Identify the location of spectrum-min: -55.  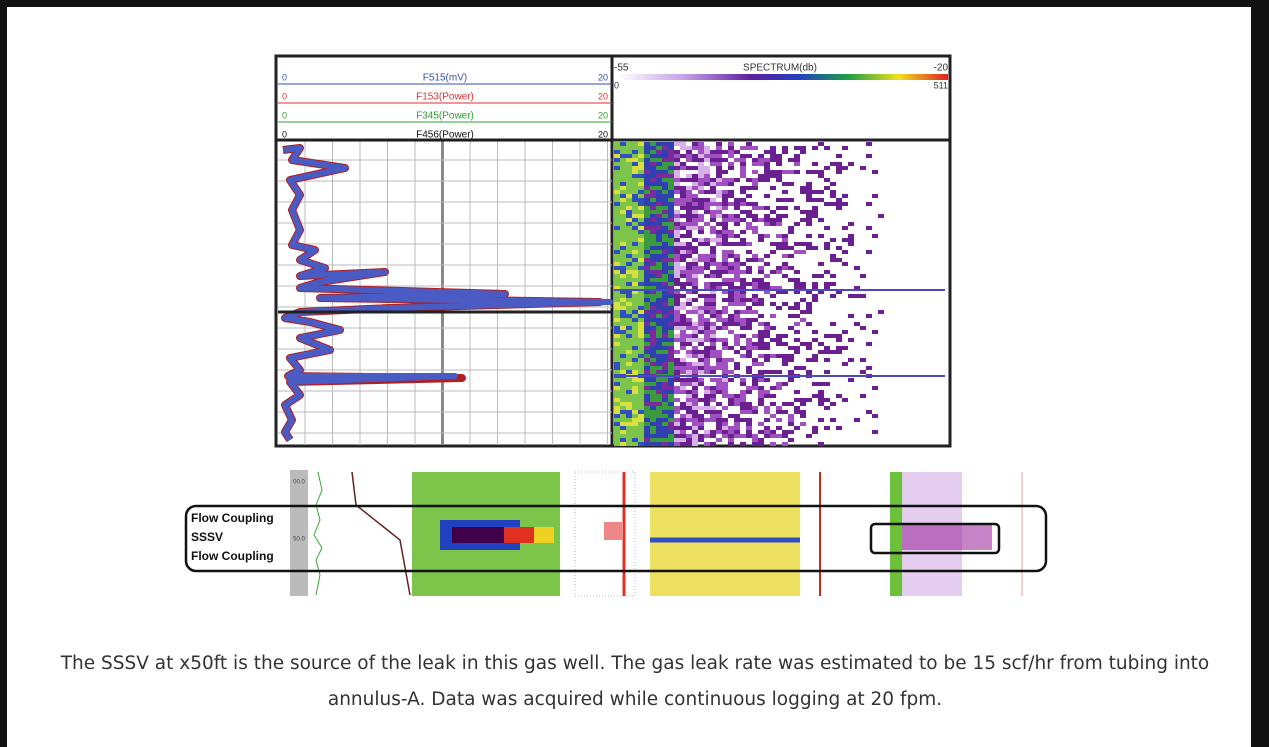
(621, 68).